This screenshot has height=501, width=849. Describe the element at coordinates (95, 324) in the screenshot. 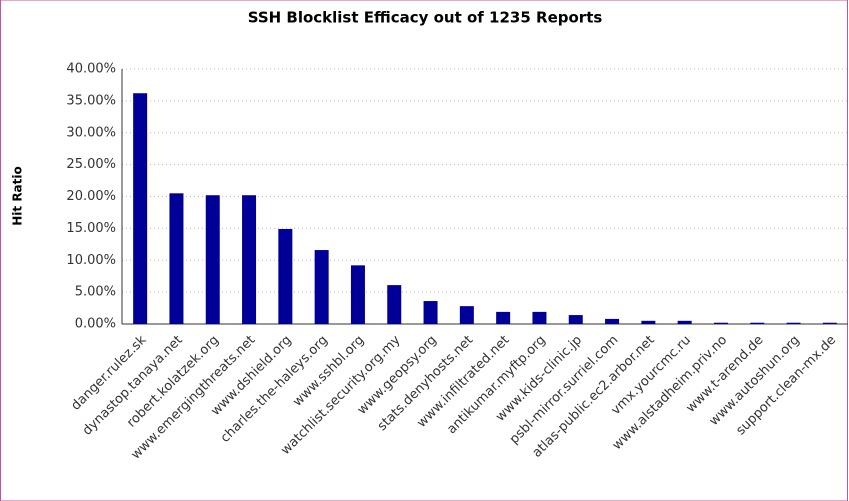

I see `y-tick-label: 0.00%` at that location.